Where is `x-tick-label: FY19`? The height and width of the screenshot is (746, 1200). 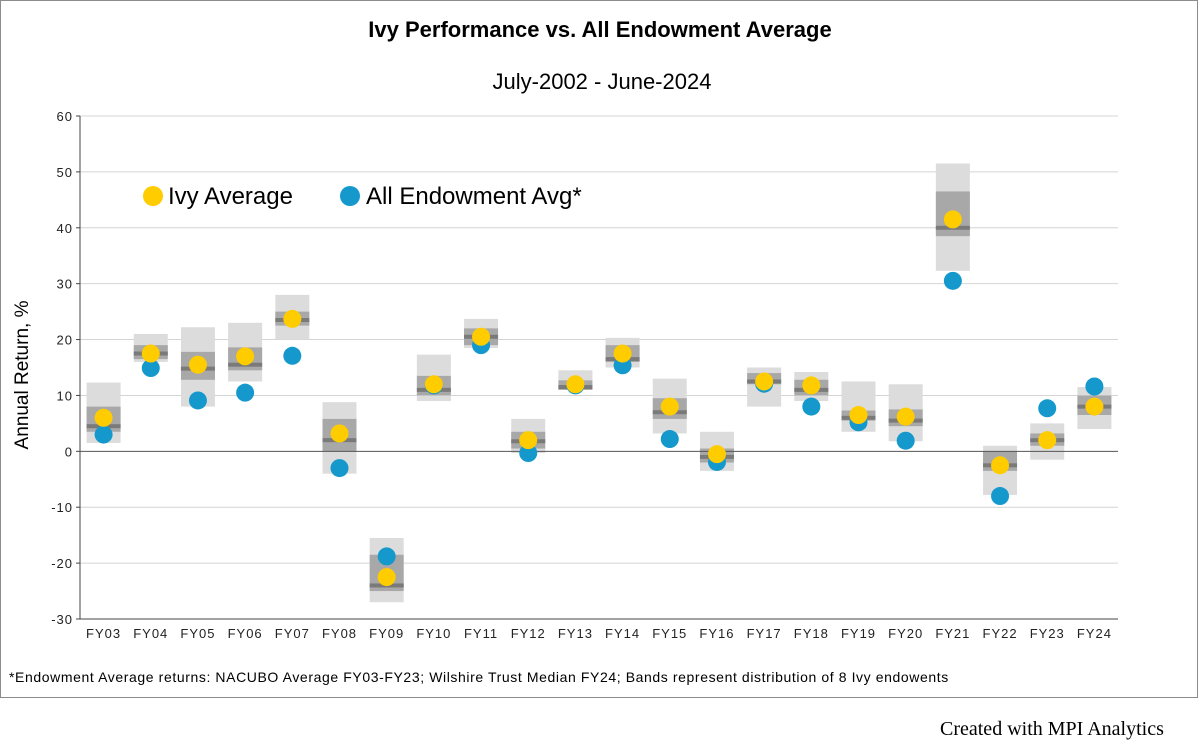
x-tick-label: FY19 is located at coordinates (858, 633).